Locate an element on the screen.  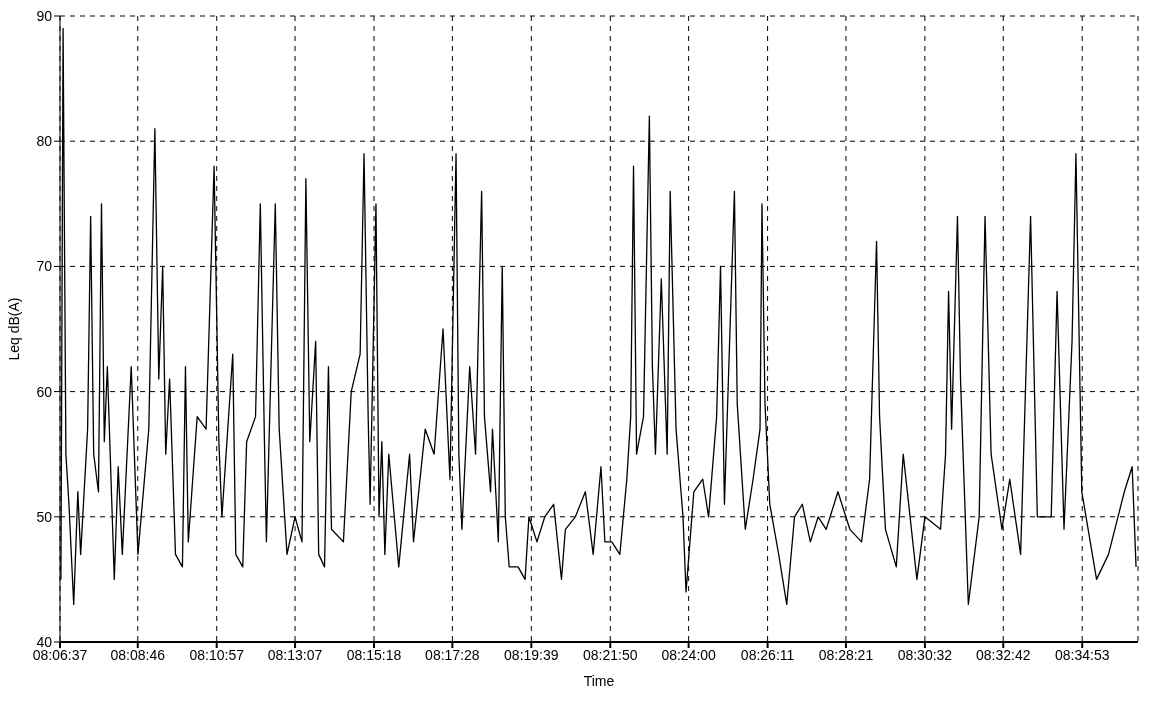
x-axis-title: Time is located at coordinates (599, 681).